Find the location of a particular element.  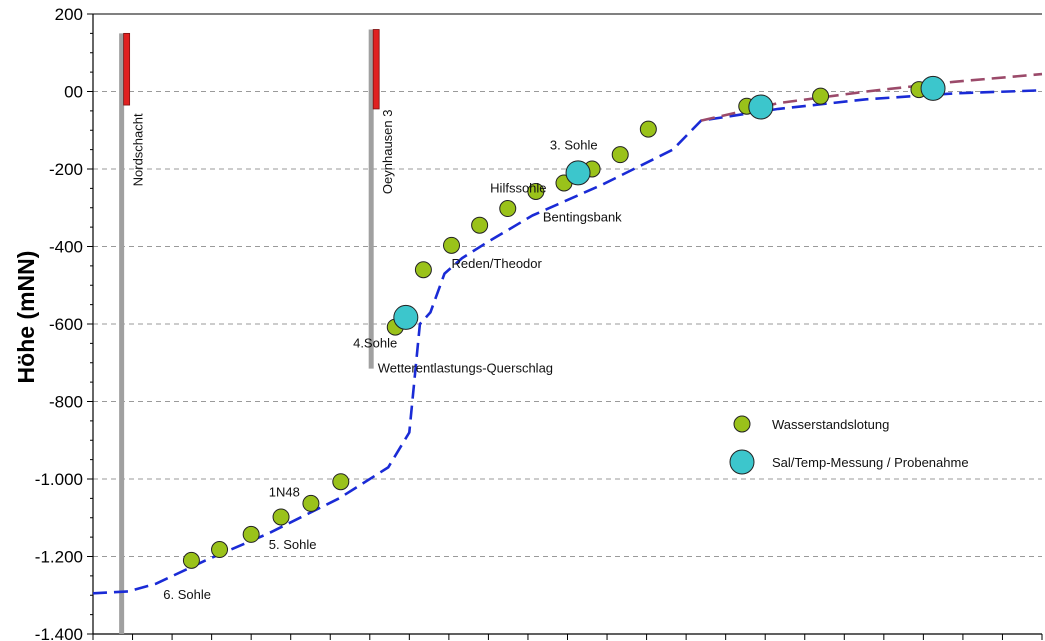

y-tick-label: -600 is located at coordinates (66, 324).